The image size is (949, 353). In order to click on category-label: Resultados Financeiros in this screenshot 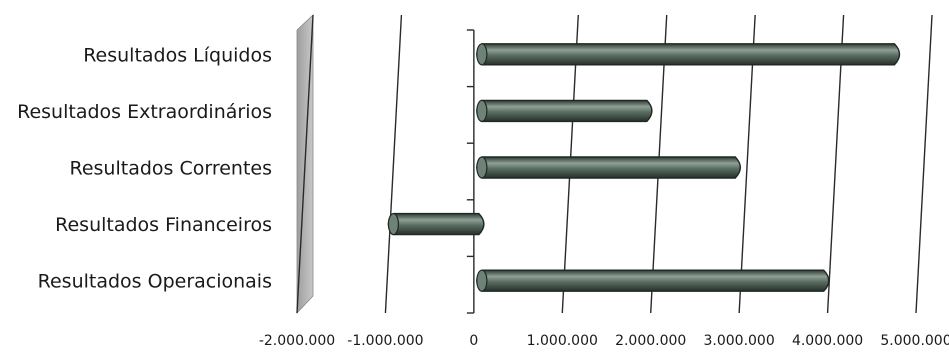, I will do `click(163, 225)`.